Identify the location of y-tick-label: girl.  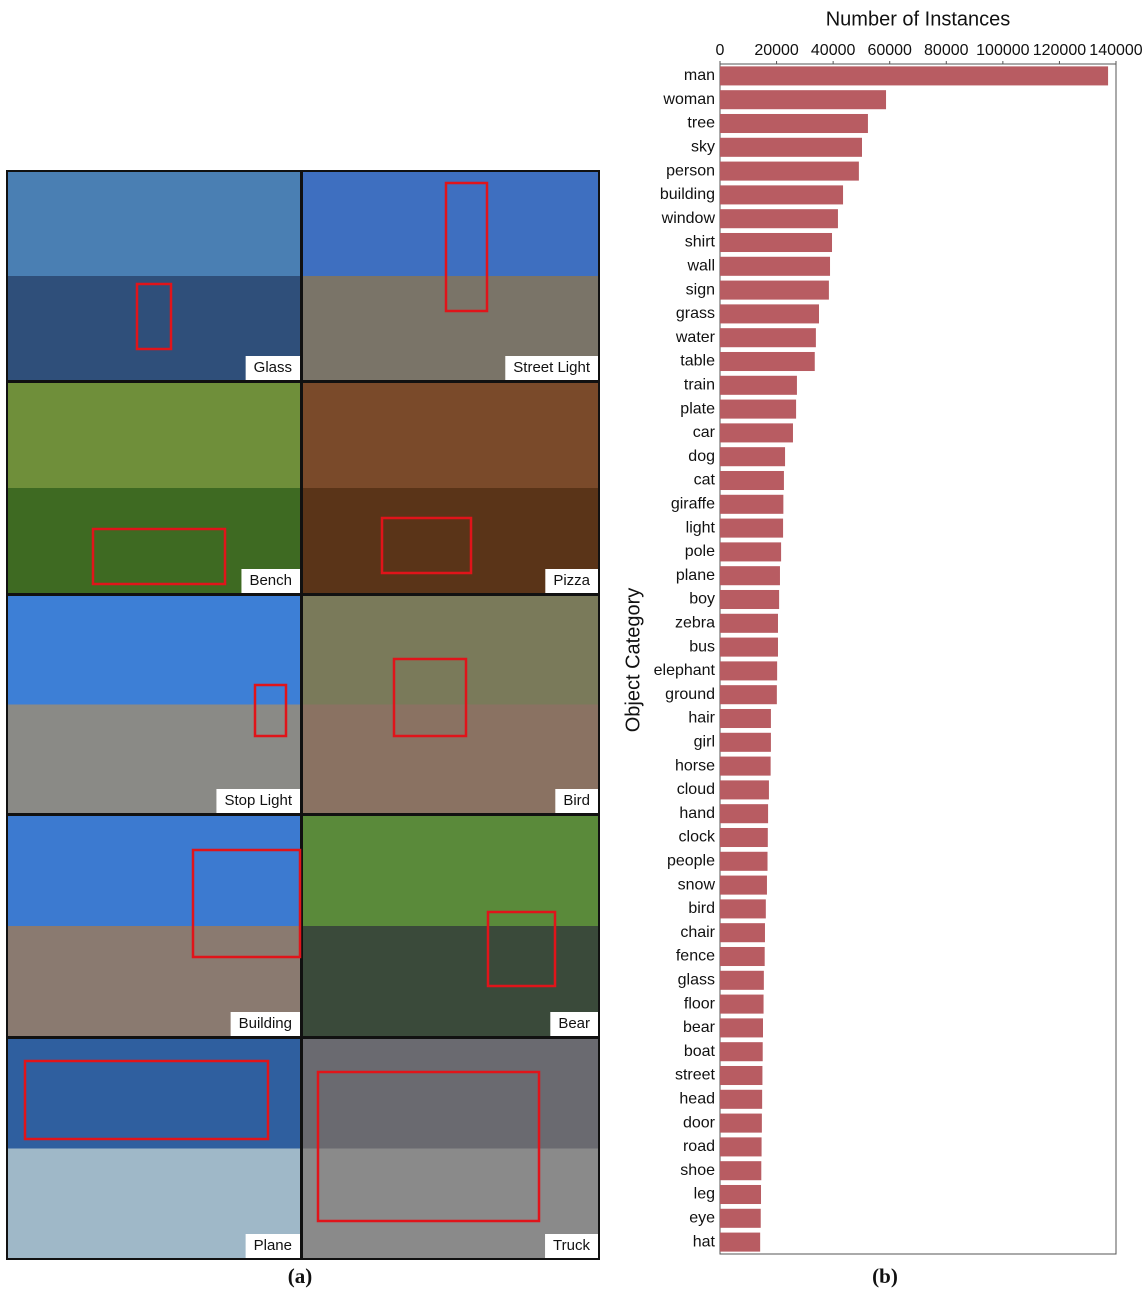
(704, 742).